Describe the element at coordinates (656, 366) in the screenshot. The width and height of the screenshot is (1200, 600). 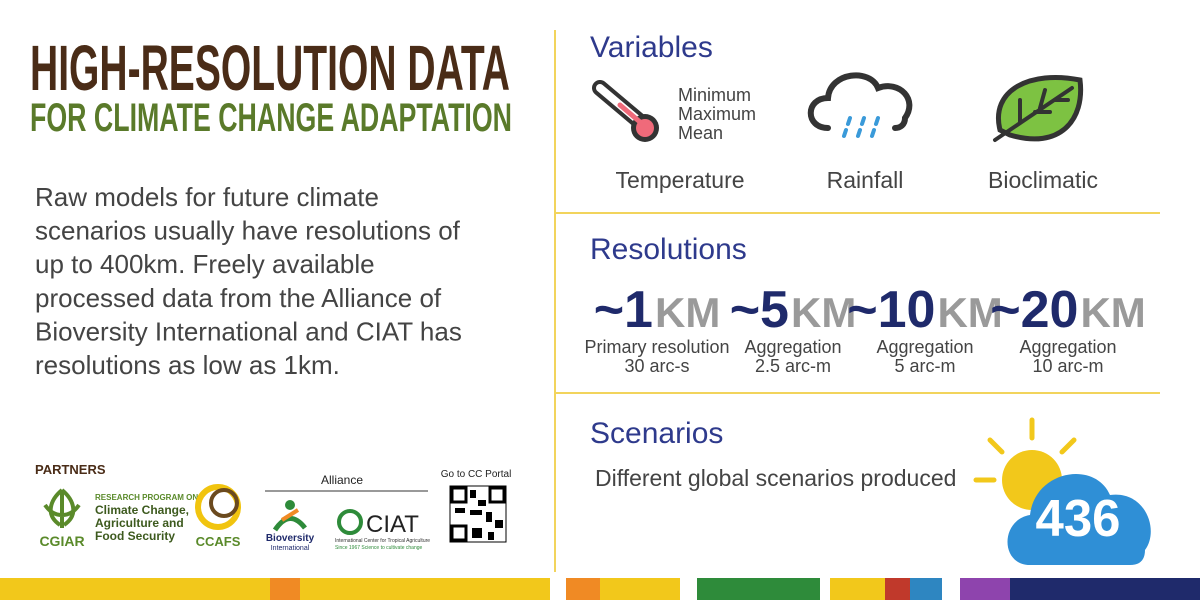
I see `resolution-detail: 30 arc-s` at that location.